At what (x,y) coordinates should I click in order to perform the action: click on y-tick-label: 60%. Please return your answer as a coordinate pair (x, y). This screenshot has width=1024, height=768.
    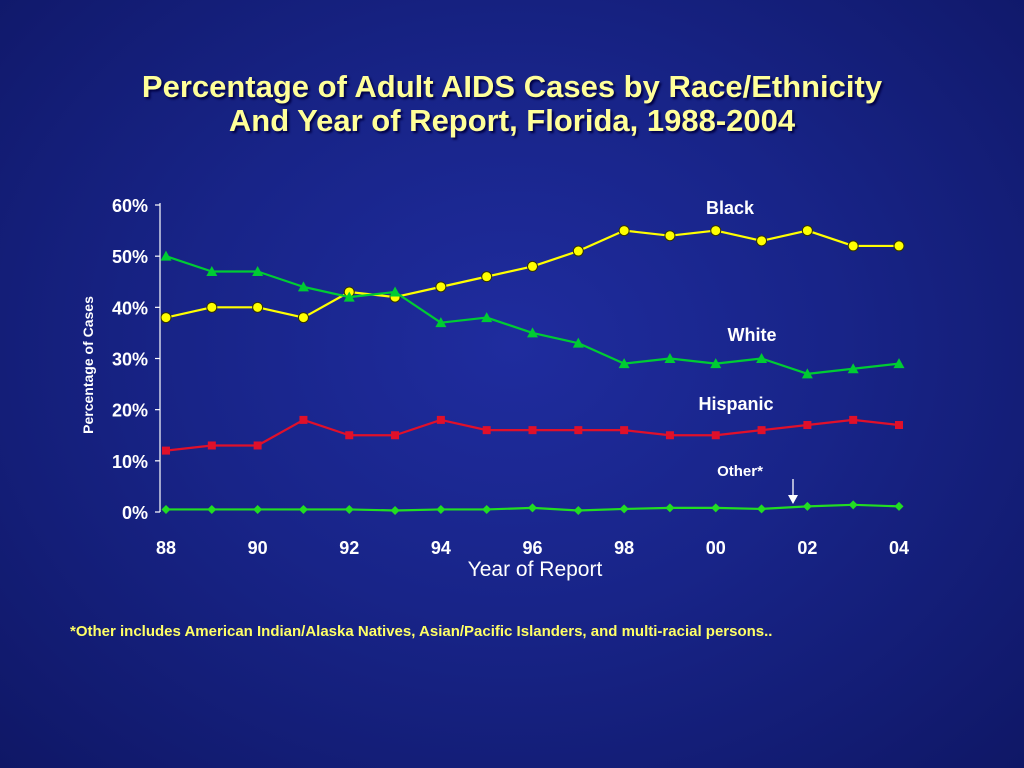
    Looking at the image, I should click on (130, 206).